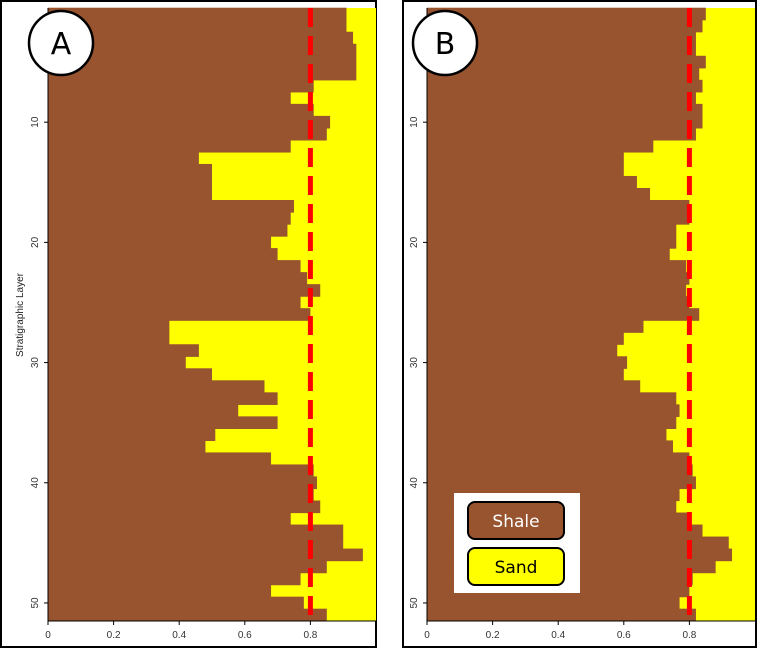  What do you see at coordinates (20, 314) in the screenshot?
I see `panel-a-y-axis-title: Stratigraphic Layer` at bounding box center [20, 314].